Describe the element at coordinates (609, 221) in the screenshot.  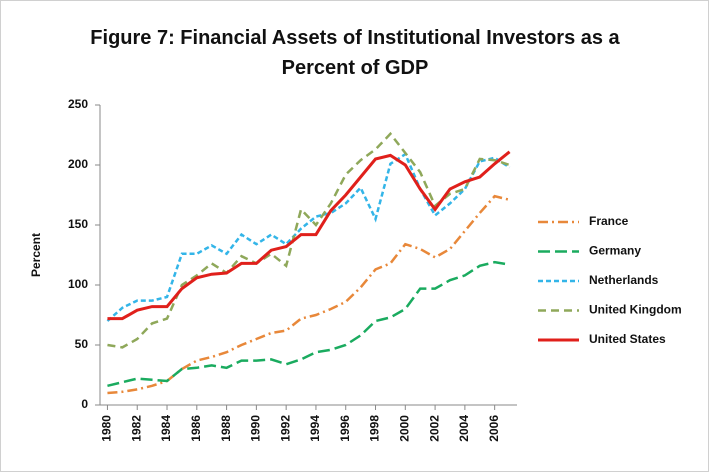
I see `legend-label: France` at that location.